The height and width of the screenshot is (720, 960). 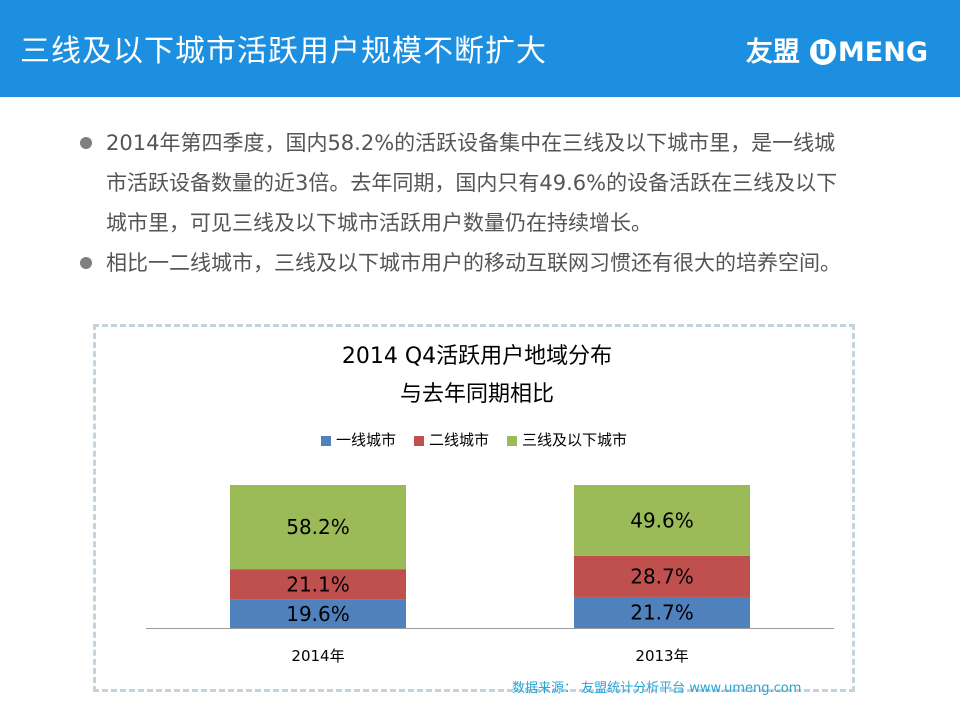 I want to click on data-label: 28.7%, so click(x=662, y=576).